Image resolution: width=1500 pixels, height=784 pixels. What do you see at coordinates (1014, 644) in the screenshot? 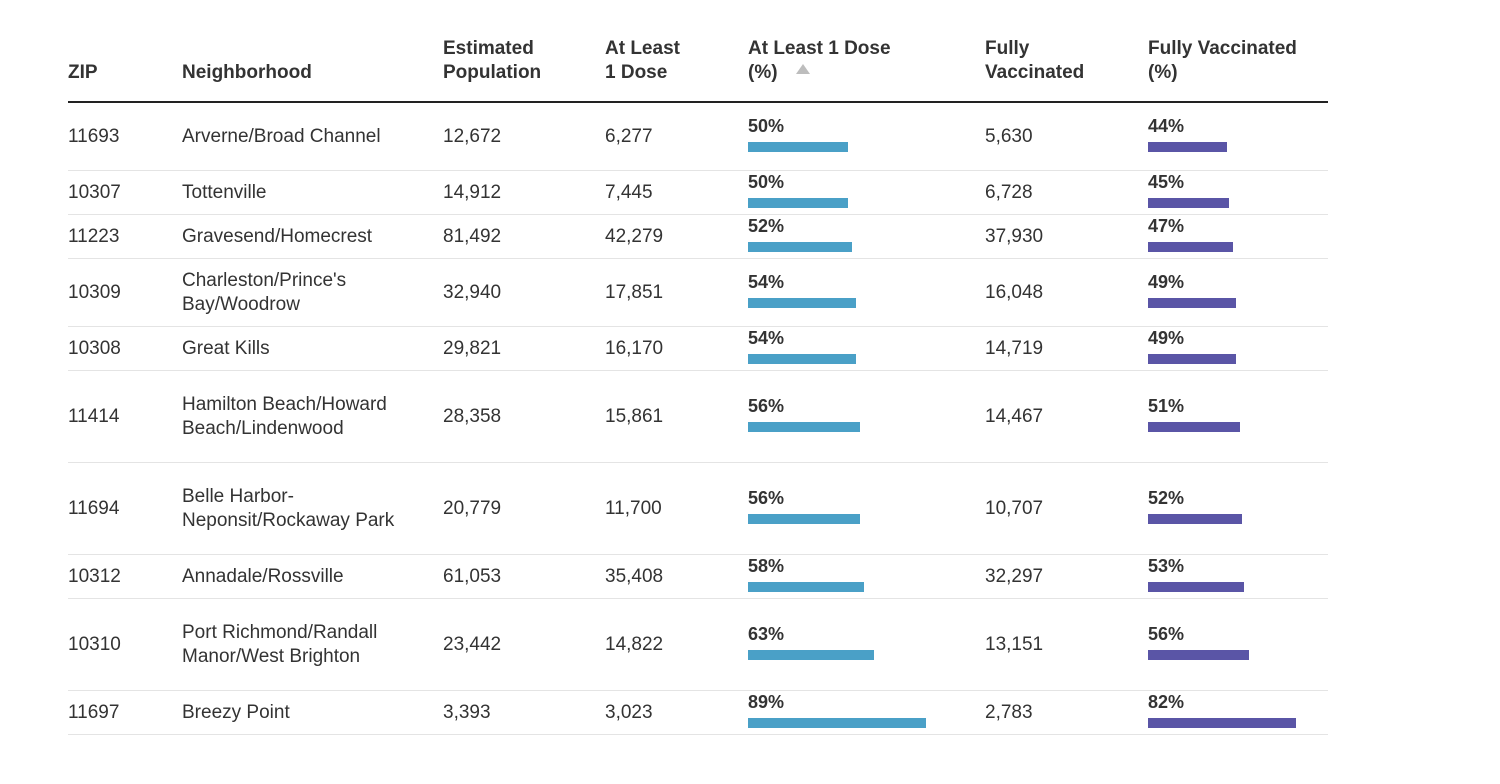
I see `fully-vaccinated-cell: 13,151` at bounding box center [1014, 644].